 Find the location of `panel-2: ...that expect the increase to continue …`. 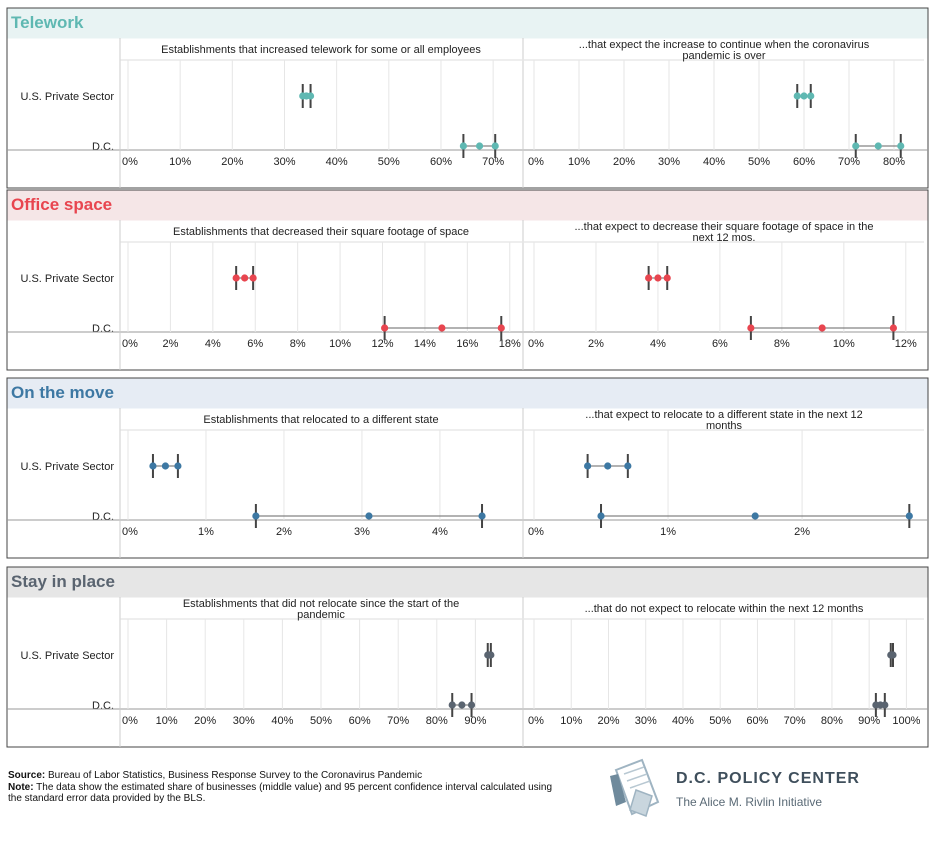

panel-2: ...that expect the increase to continue … is located at coordinates (723, 113).